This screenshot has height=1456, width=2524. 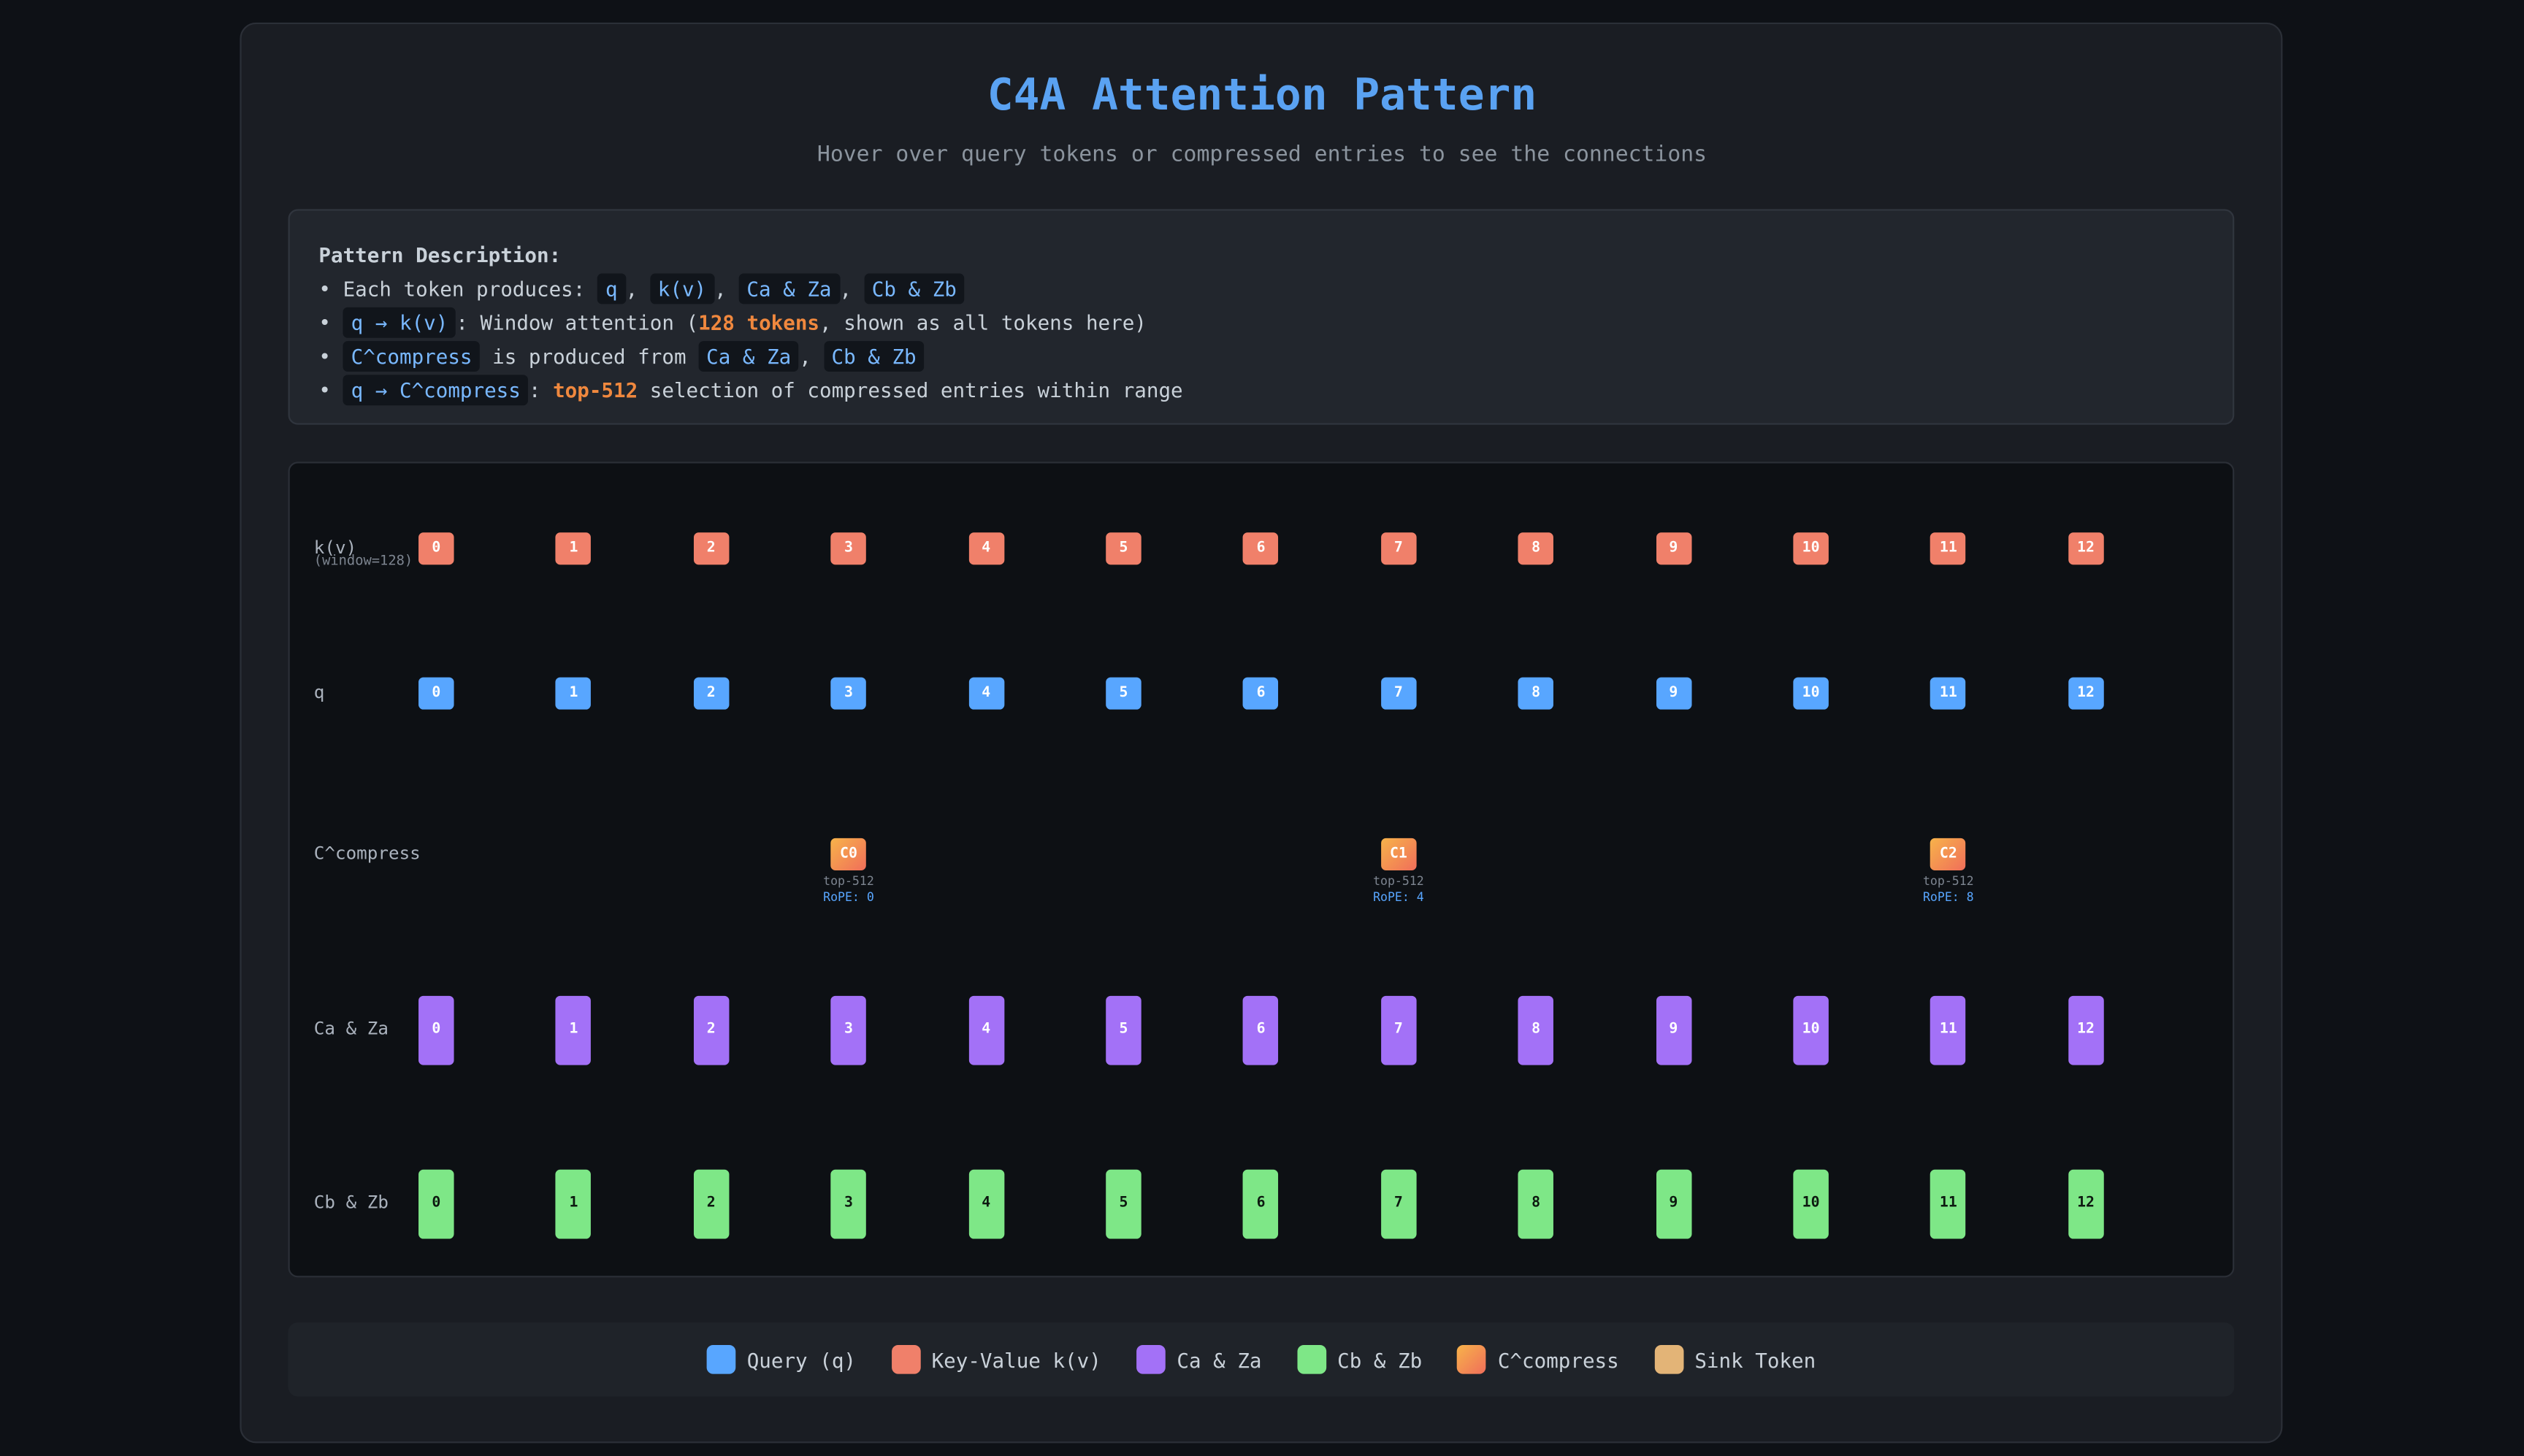 What do you see at coordinates (682, 288) in the screenshot?
I see `segment-code: k(v)` at bounding box center [682, 288].